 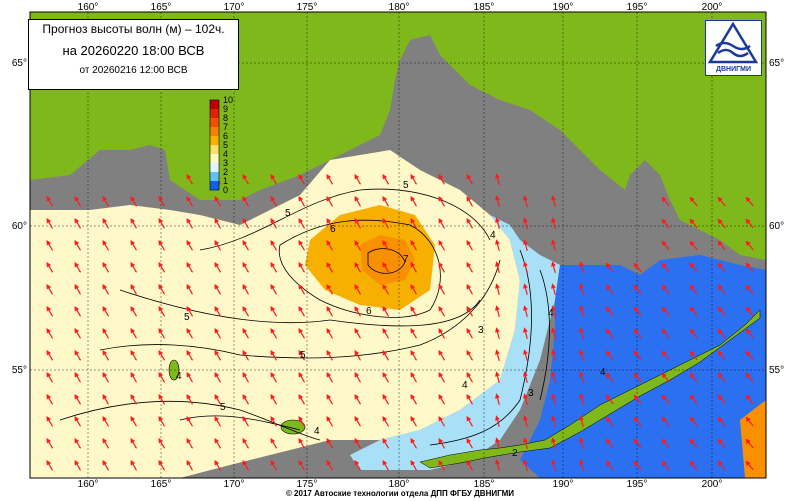 I want to click on logo-emblem-icon, so click(x=733, y=43).